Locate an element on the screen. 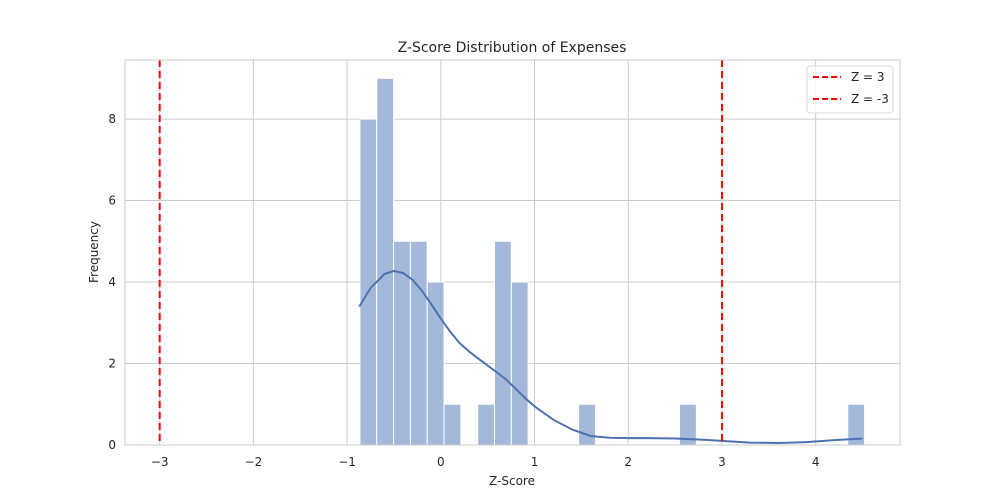 This screenshot has height=500, width=1000. x-tick-label: 1 is located at coordinates (535, 462).